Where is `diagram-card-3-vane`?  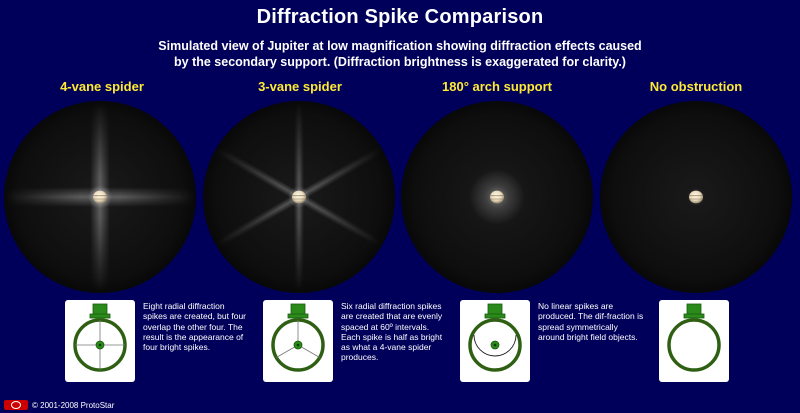
diagram-card-3-vane is located at coordinates (298, 341).